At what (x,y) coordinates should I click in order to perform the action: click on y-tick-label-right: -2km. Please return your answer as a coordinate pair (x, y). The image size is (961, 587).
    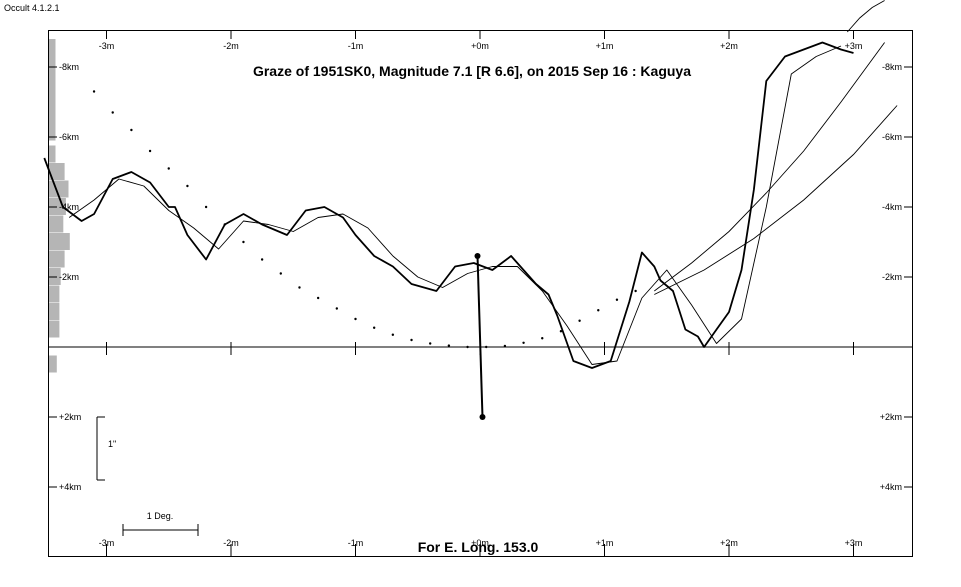
    Looking at the image, I should click on (892, 277).